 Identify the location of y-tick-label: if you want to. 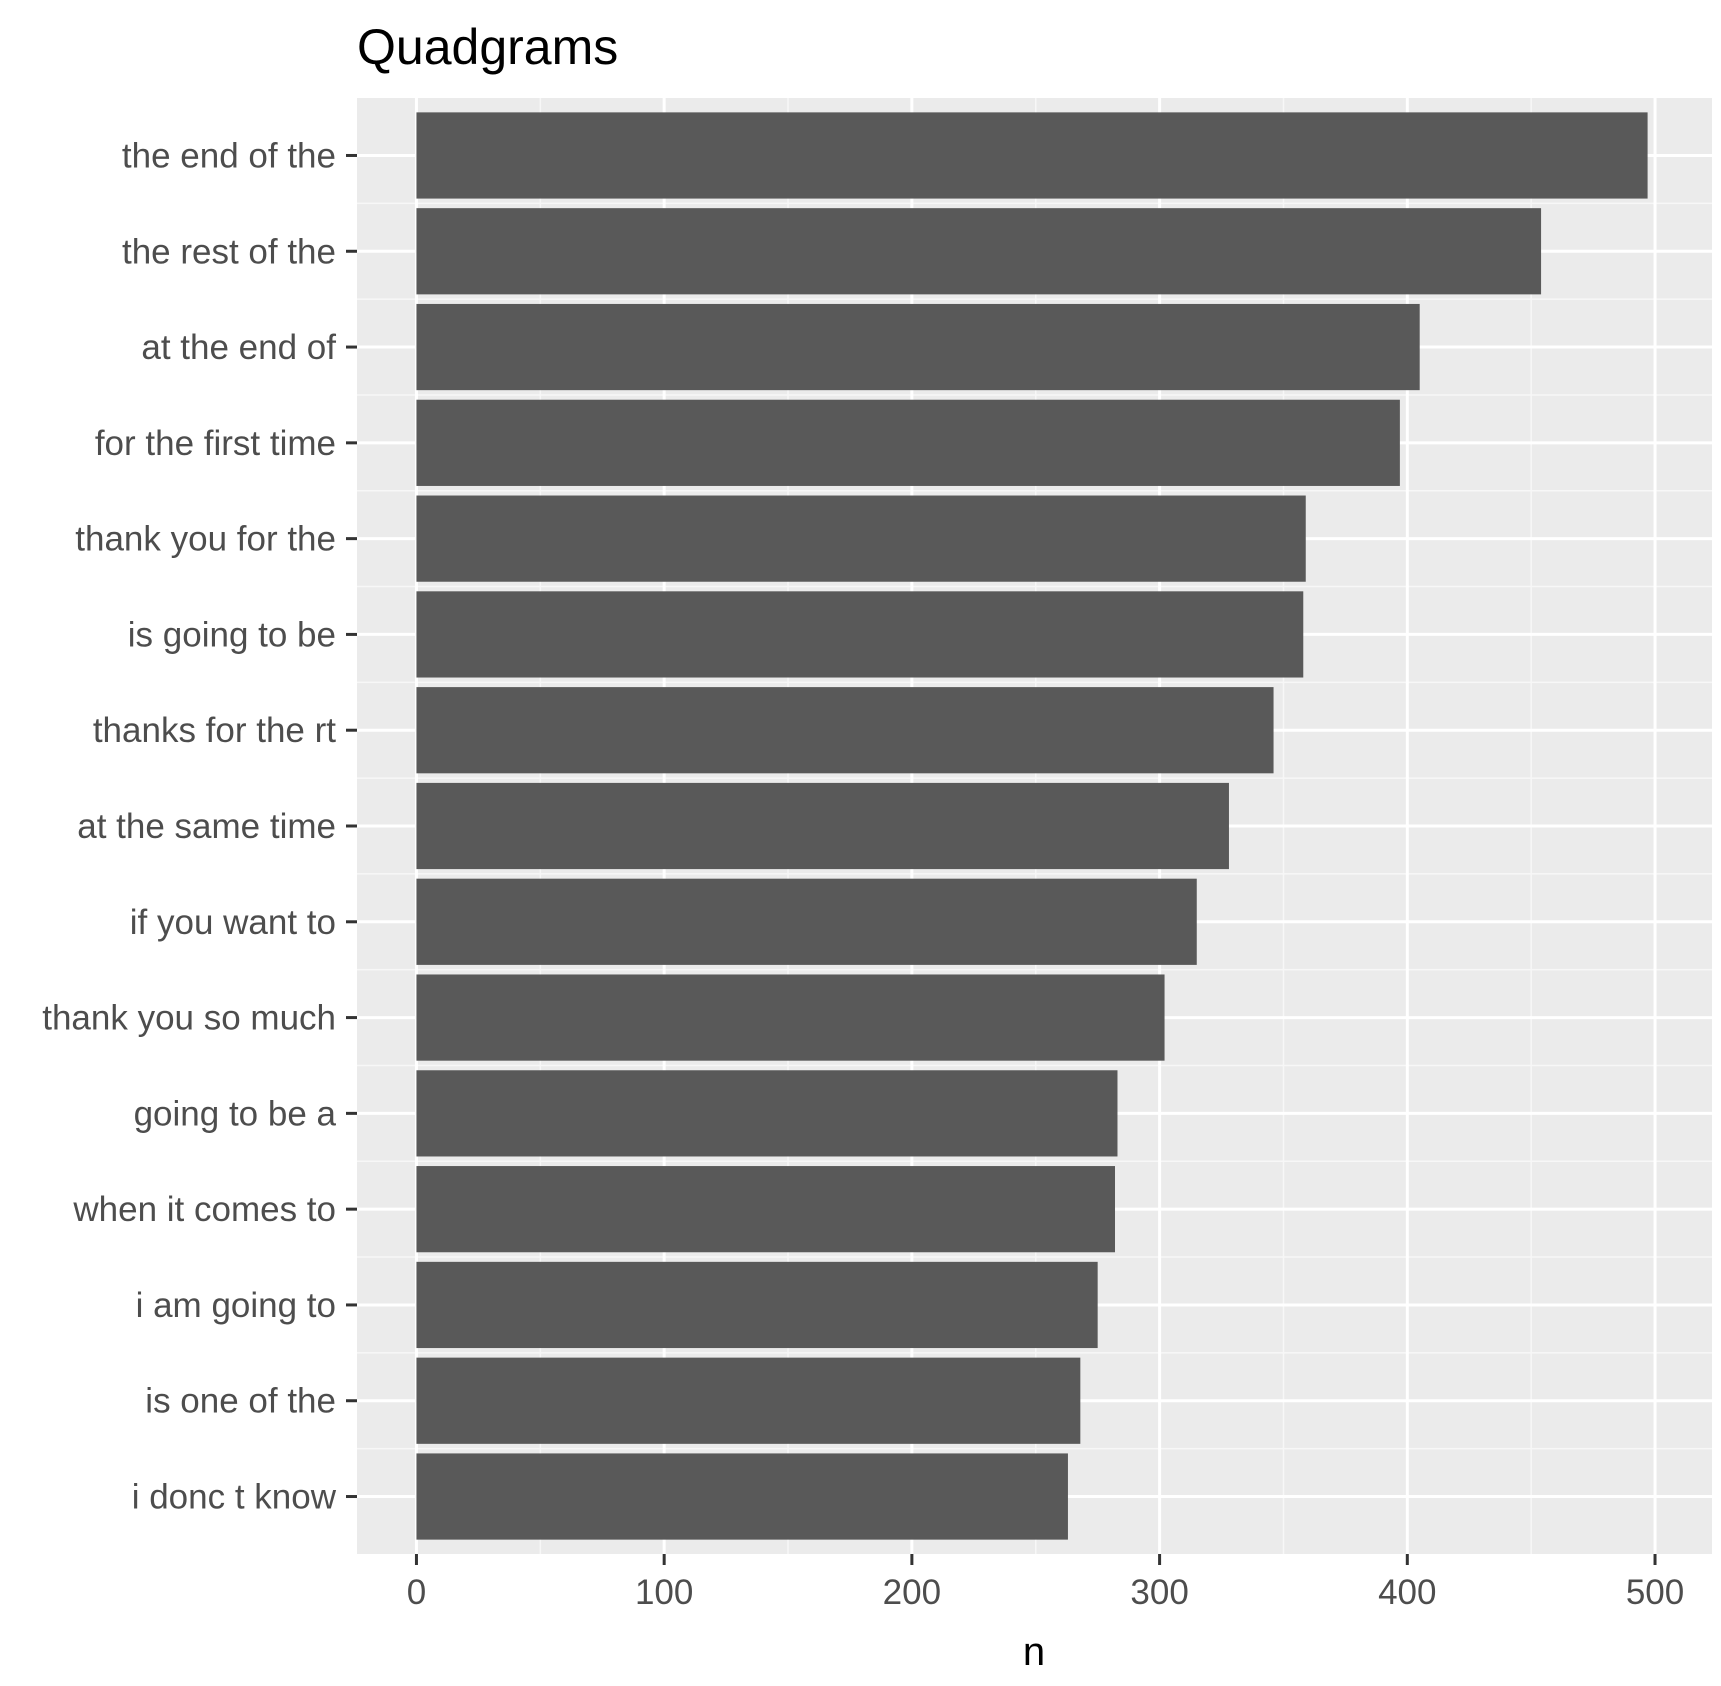
(233, 922).